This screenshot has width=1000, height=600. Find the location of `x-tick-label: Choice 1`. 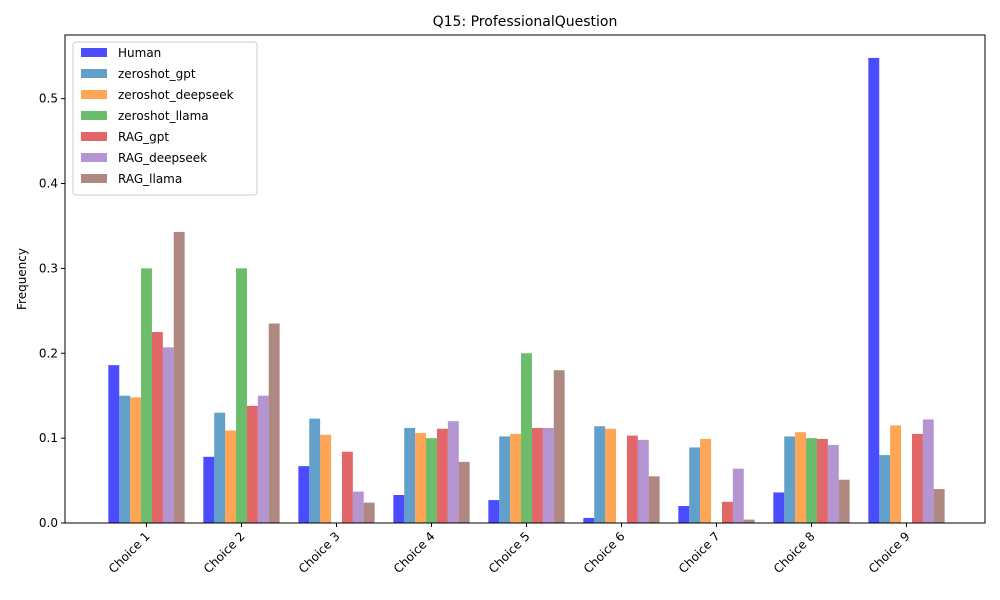

x-tick-label: Choice 1 is located at coordinates (129, 552).